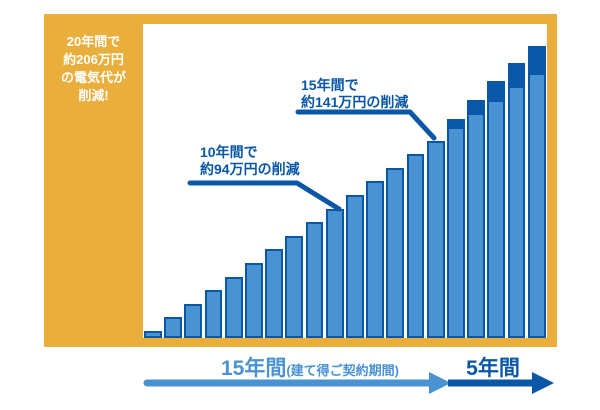 The image size is (600, 410). Describe the element at coordinates (543, 383) in the screenshot. I see `extension-period-arrowhead-icon` at that location.